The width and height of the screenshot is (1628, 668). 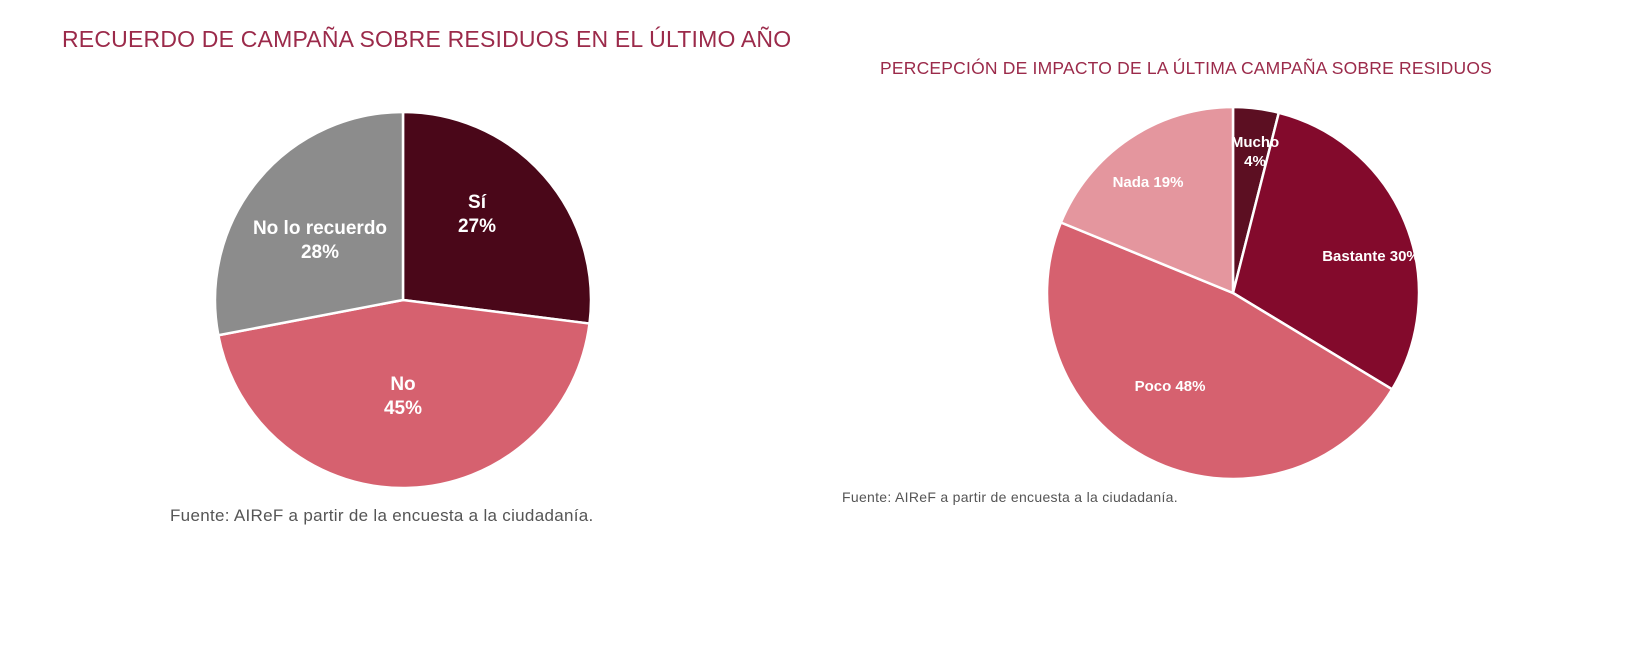 I want to click on slice-label-no-lo-recuerdo: No lo recuerdo 28%, so click(x=320, y=240).